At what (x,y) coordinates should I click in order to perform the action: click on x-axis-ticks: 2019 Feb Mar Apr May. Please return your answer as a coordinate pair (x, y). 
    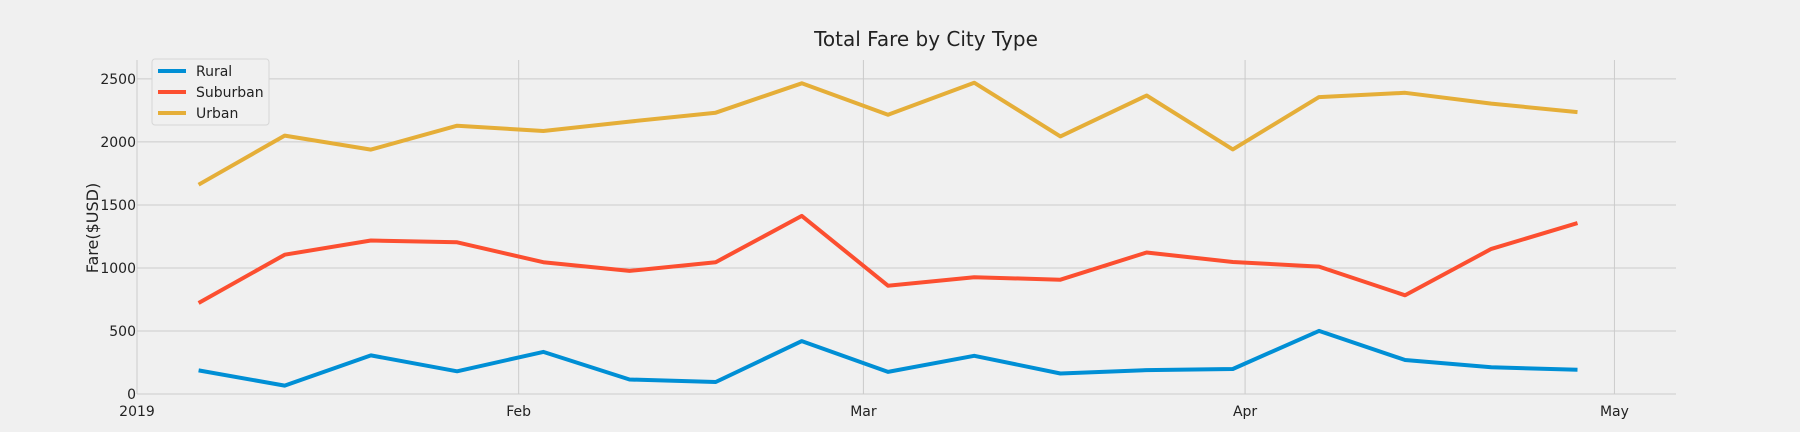
    Looking at the image, I should click on (874, 412).